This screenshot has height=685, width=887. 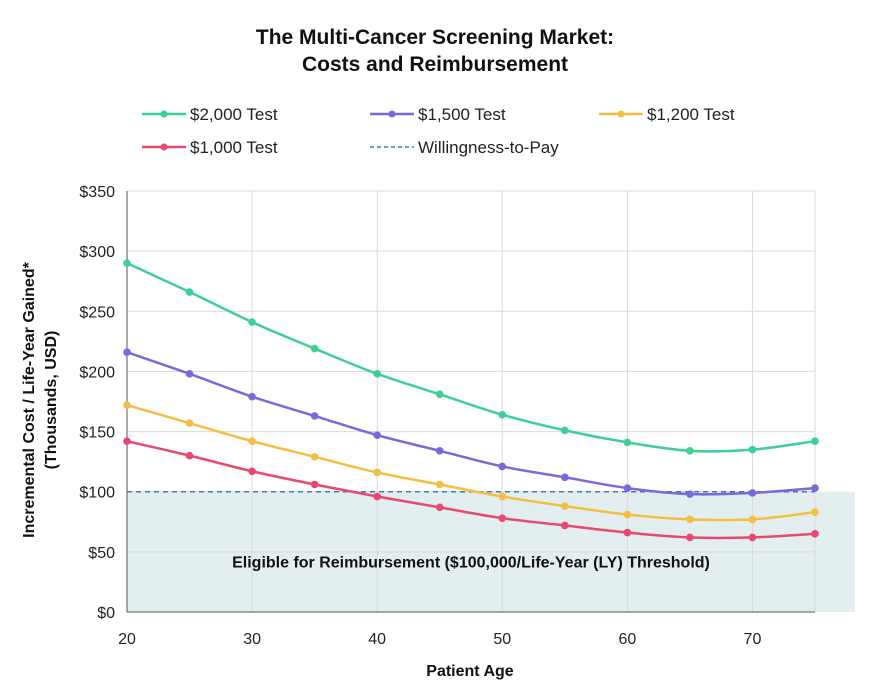 What do you see at coordinates (753, 639) in the screenshot?
I see `x-tick-label: 70` at bounding box center [753, 639].